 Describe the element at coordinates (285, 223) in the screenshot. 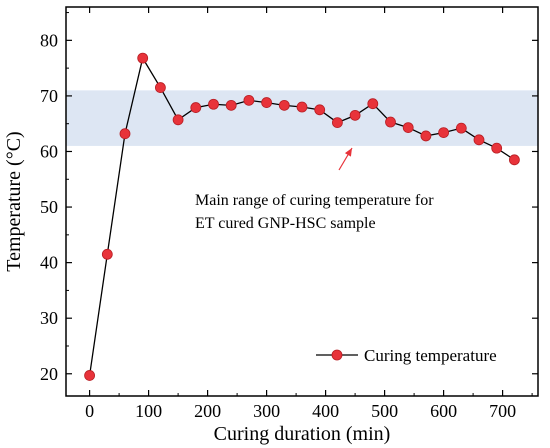

I see `annotation-line-2: ET cured GNP-HSC sample` at that location.